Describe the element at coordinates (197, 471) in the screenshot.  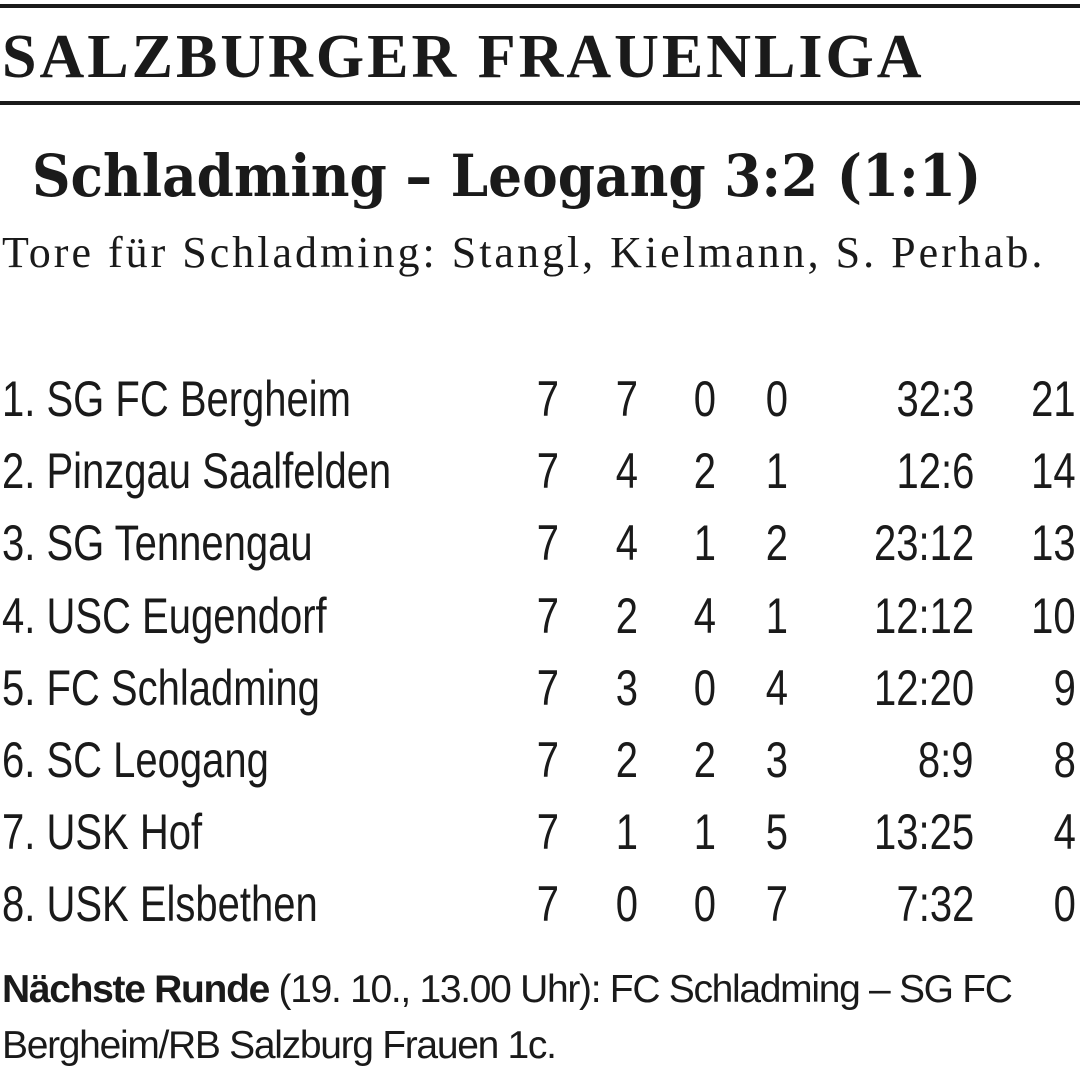
I see `team-cell: 2. Pinzgau Saalfelden` at that location.